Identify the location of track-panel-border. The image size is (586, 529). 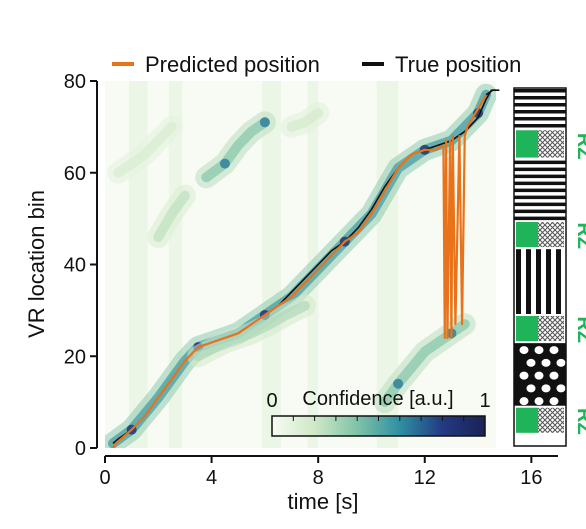
(540, 267).